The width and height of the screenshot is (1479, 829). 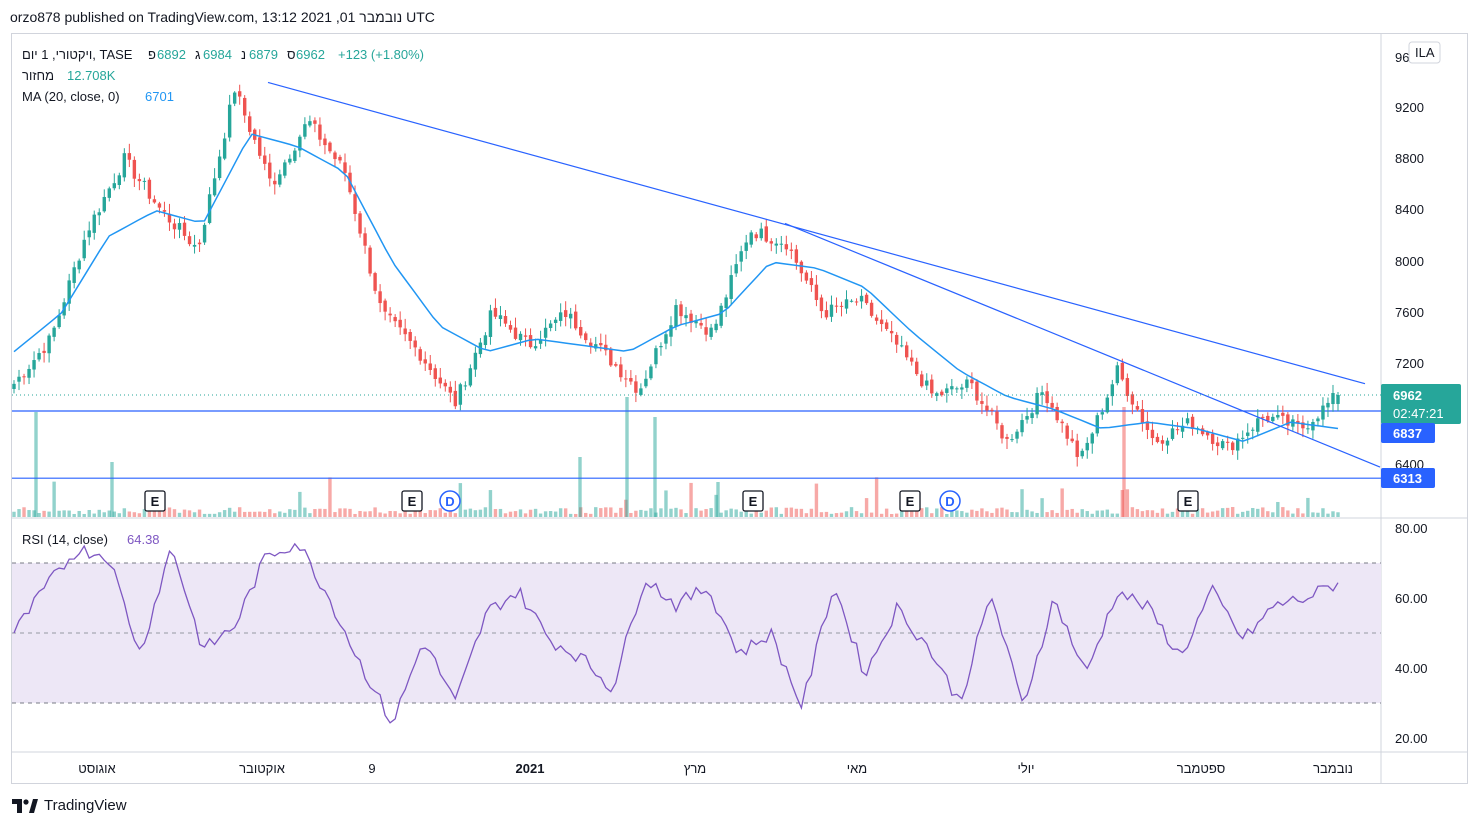 I want to click on time-tick: 2021, so click(x=530, y=768).